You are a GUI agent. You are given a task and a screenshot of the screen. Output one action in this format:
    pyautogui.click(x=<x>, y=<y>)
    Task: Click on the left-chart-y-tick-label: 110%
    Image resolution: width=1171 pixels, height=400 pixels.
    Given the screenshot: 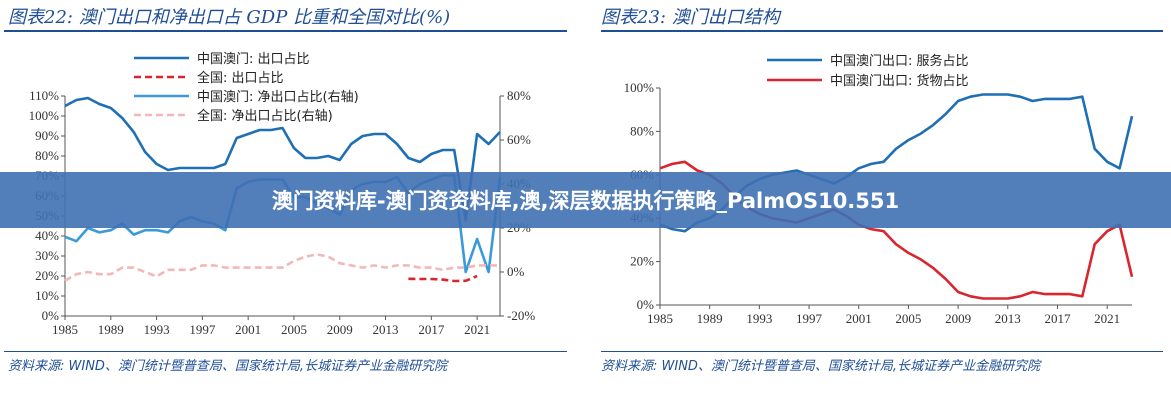 What is the action you would take?
    pyautogui.click(x=44, y=95)
    